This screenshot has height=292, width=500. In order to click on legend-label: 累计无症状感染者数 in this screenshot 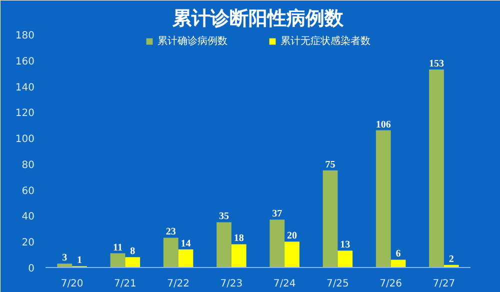, I will do `click(325, 41)`.